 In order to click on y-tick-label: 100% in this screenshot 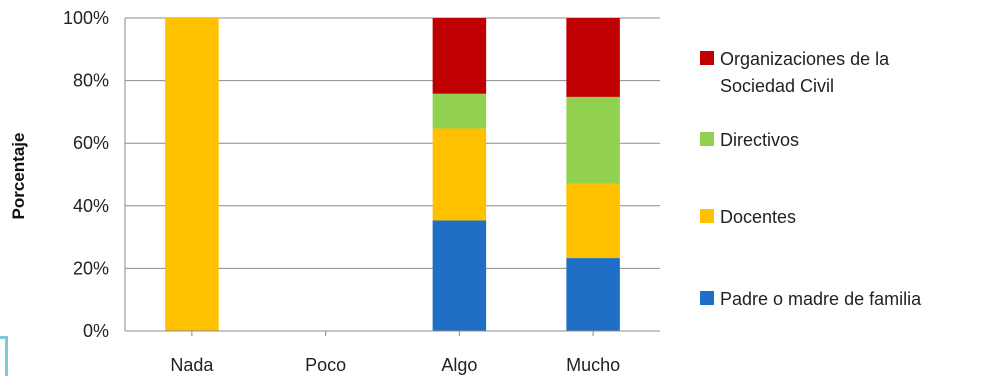, I will do `click(86, 18)`.